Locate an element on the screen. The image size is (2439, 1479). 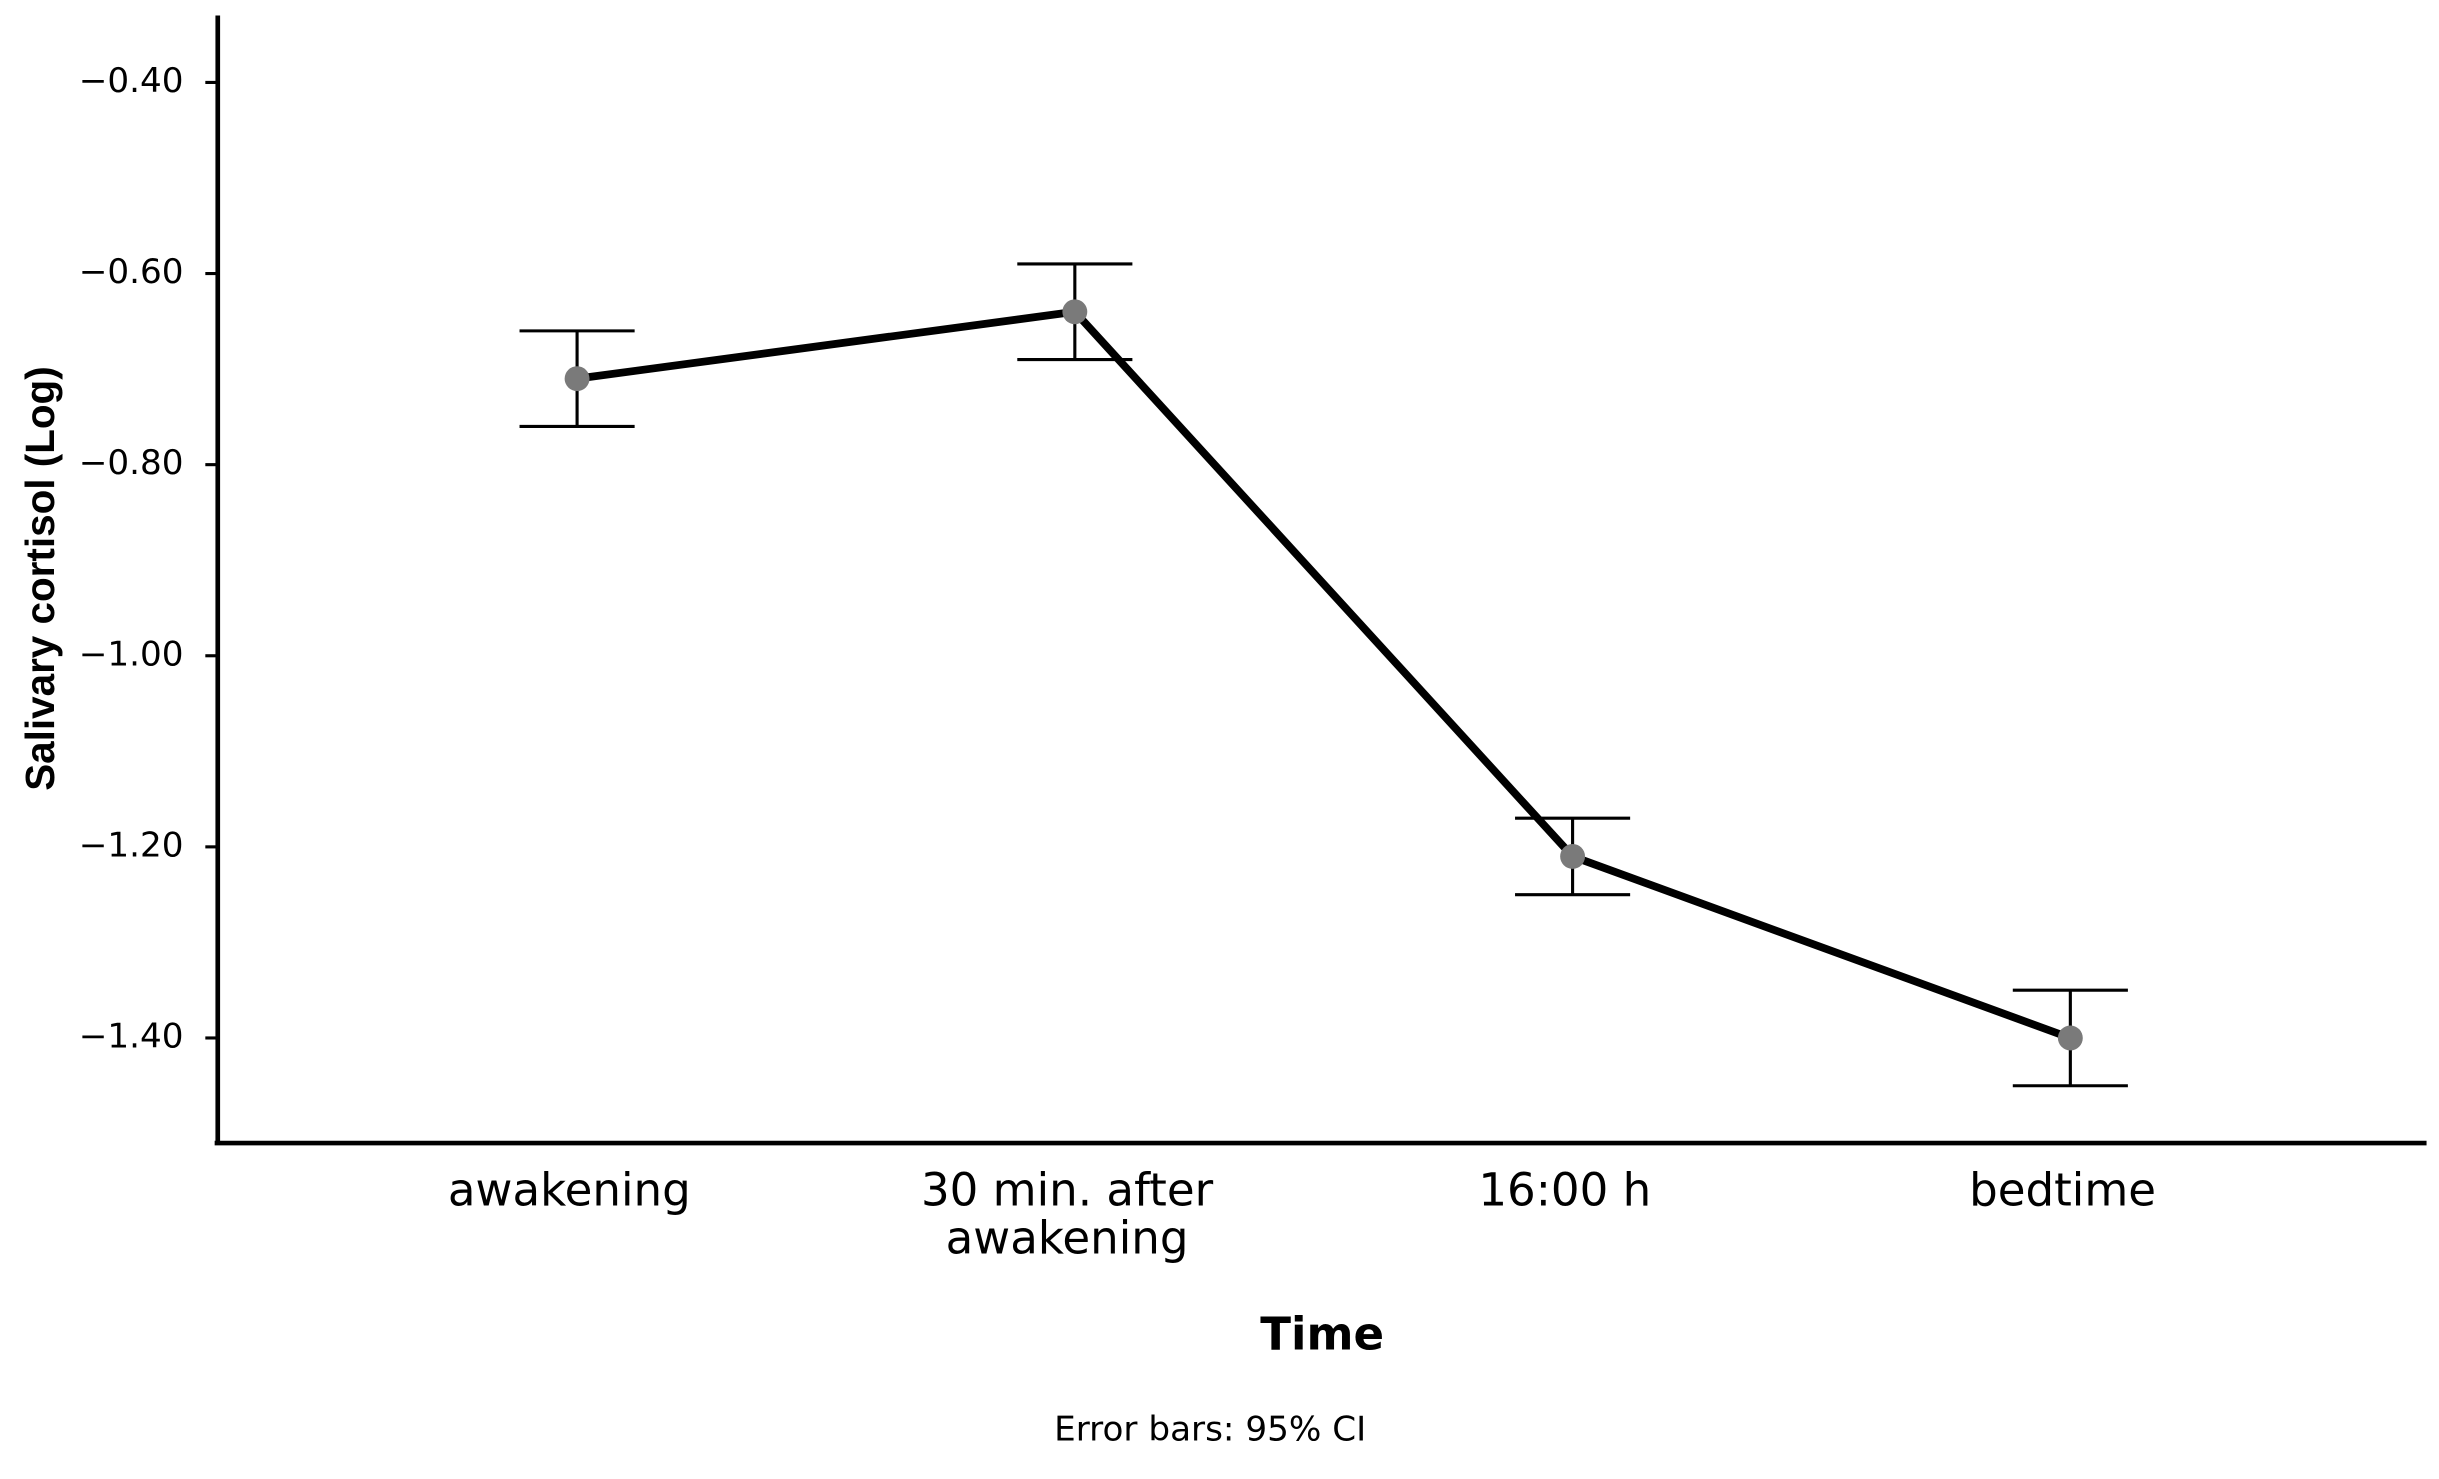
y-tick-label: −0.80 is located at coordinates (131, 463).